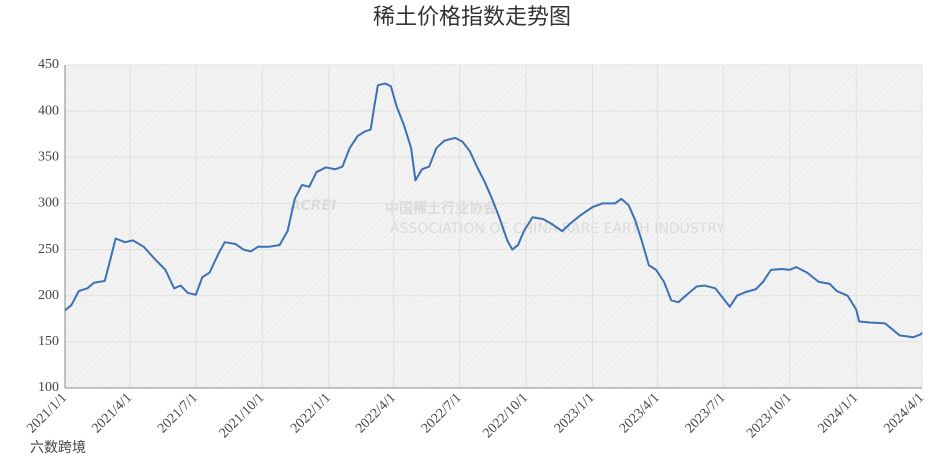 This screenshot has height=471, width=945. I want to click on x-tick-label: 2024/4/1, so click(904, 413).